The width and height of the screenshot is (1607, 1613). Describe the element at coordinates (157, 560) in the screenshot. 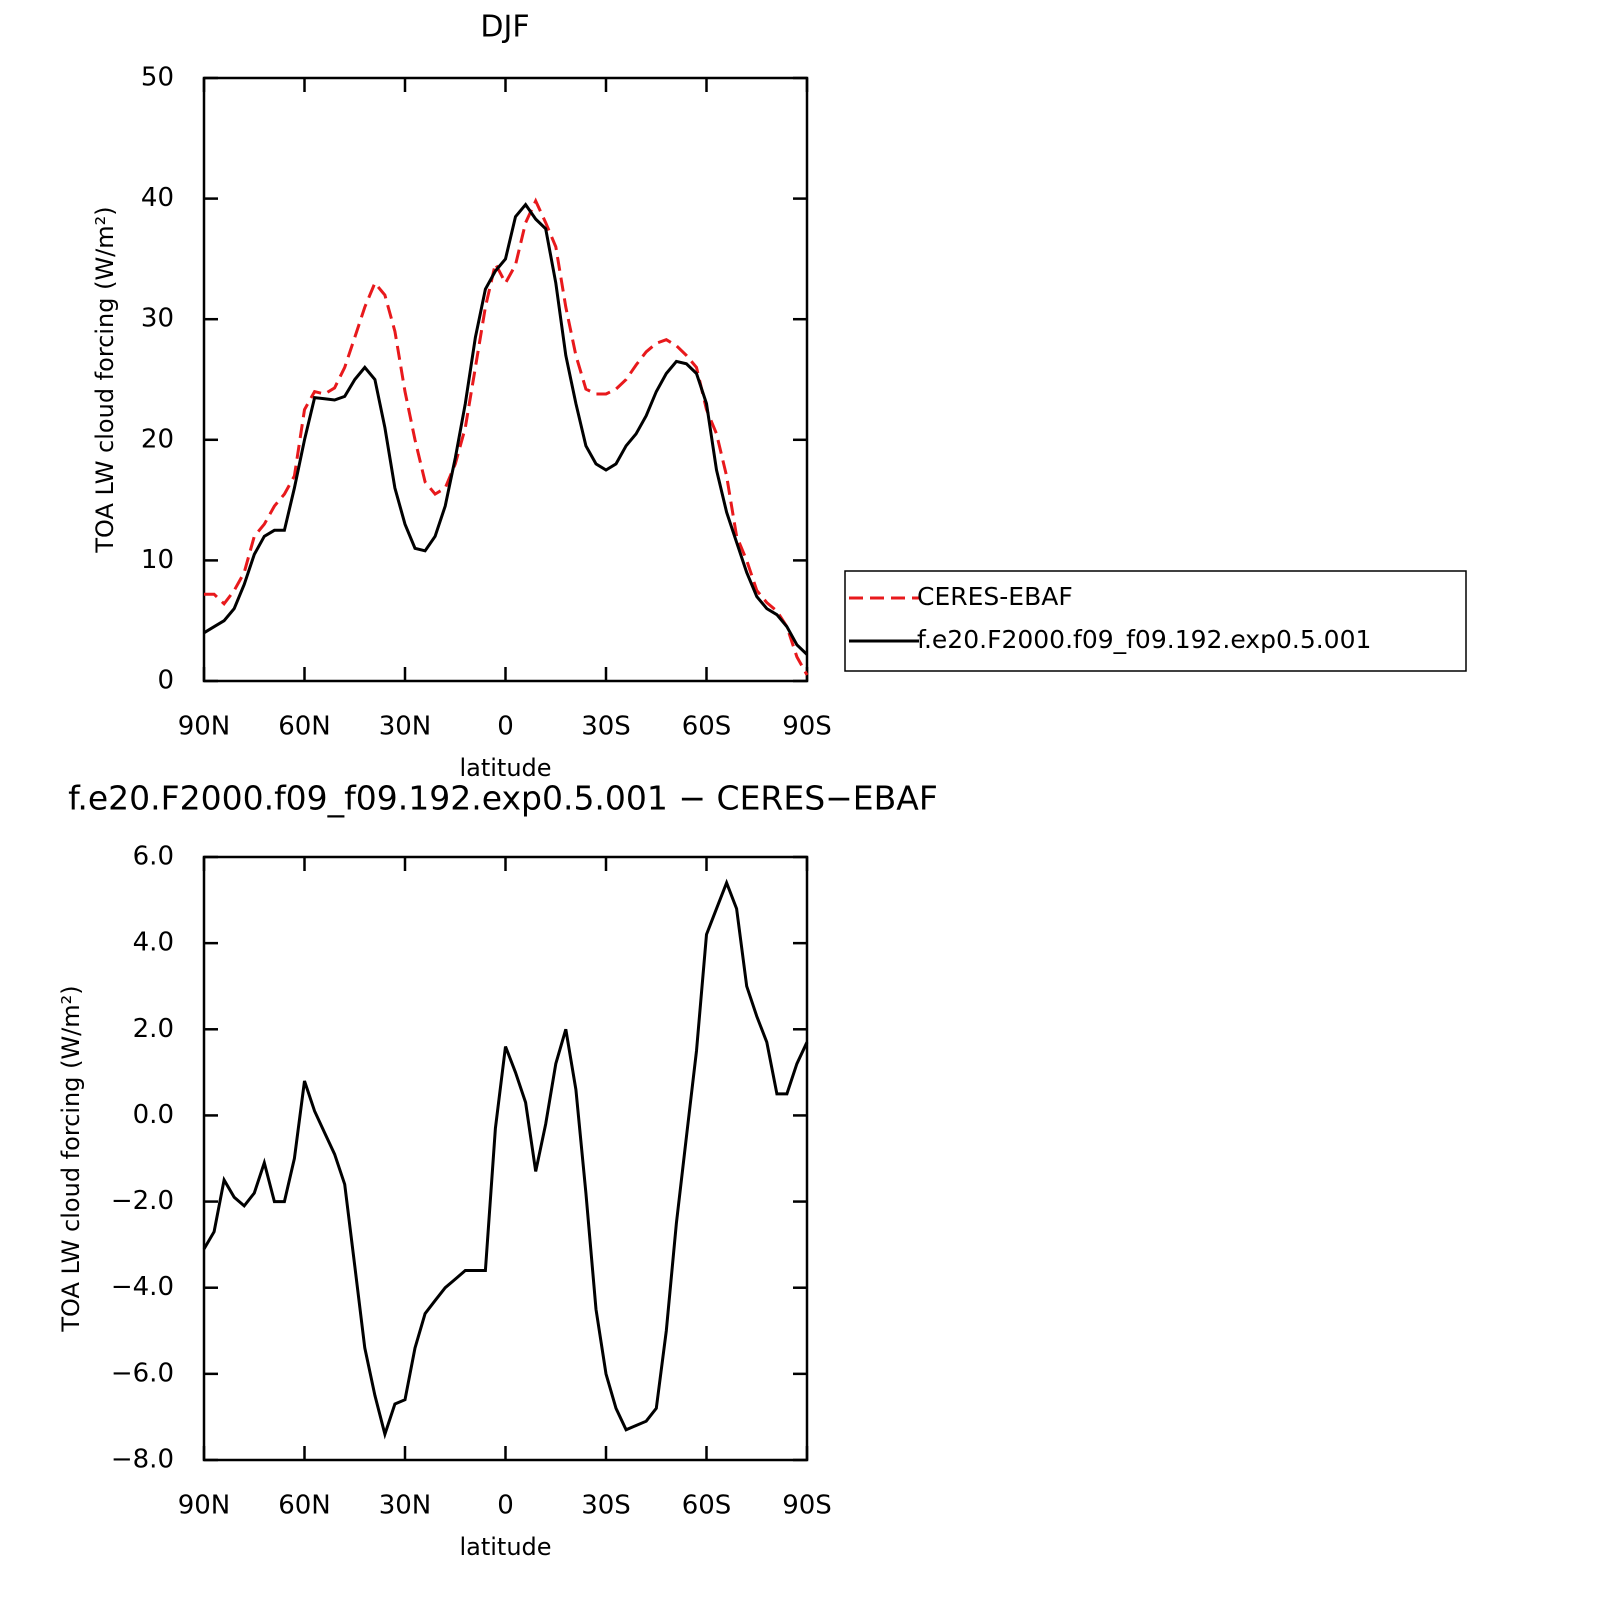

I see `y-tick-label: 10` at that location.